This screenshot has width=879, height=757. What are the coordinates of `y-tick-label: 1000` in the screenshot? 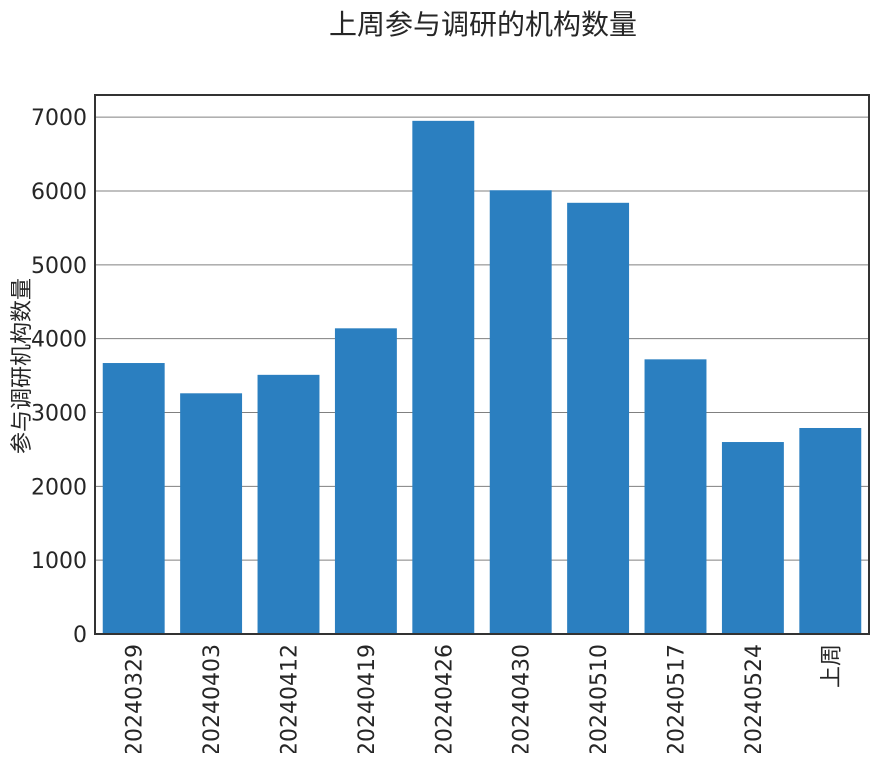 It's located at (59, 561).